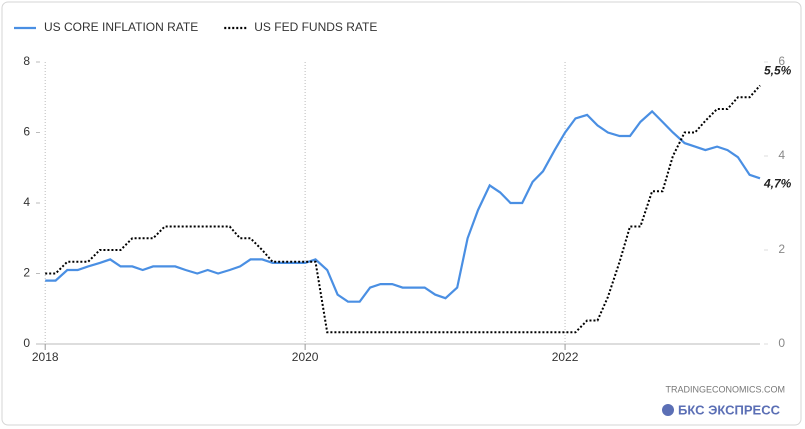 This screenshot has height=429, width=805. What do you see at coordinates (315, 27) in the screenshot?
I see `legend-label: US FED FUNDS RATE` at bounding box center [315, 27].